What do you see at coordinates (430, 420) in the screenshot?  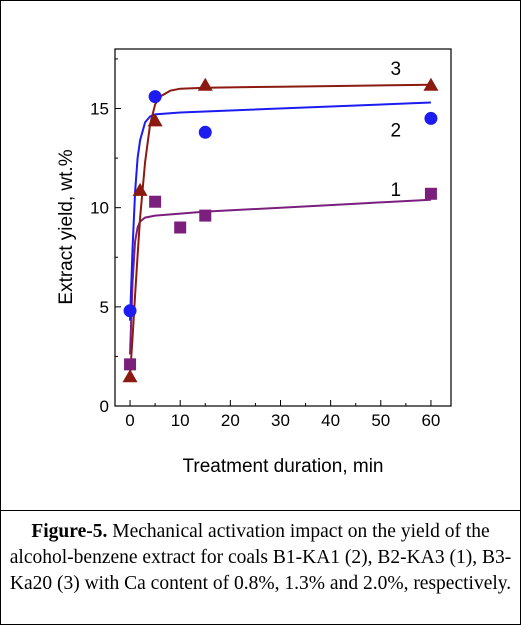 I see `x-tick-label: 60` at bounding box center [430, 420].